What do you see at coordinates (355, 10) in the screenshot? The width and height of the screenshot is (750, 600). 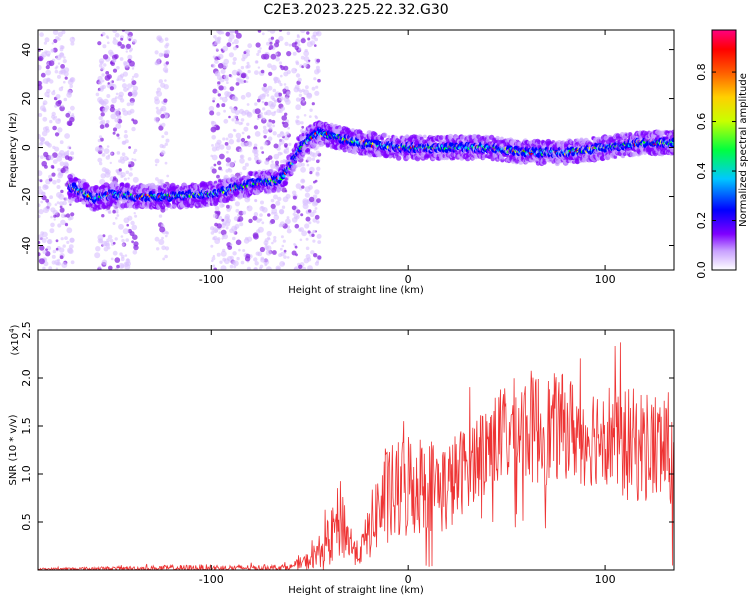 I see `chart-title: C2E3.2023.225.22.32.G30` at bounding box center [355, 10].